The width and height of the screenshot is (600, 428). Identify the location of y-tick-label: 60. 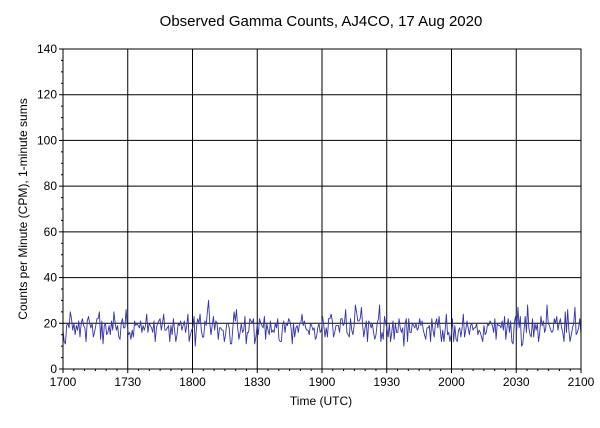
(51, 232).